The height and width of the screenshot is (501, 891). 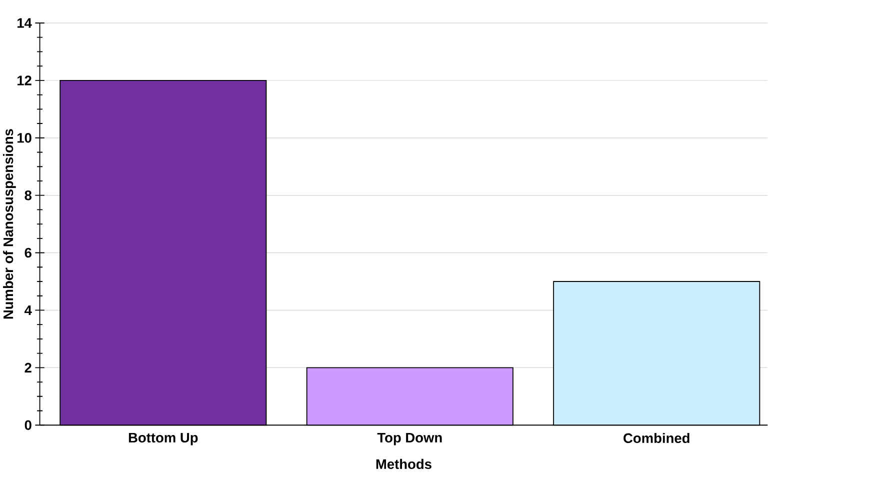 What do you see at coordinates (28, 253) in the screenshot?
I see `y-tick-label: 6` at bounding box center [28, 253].